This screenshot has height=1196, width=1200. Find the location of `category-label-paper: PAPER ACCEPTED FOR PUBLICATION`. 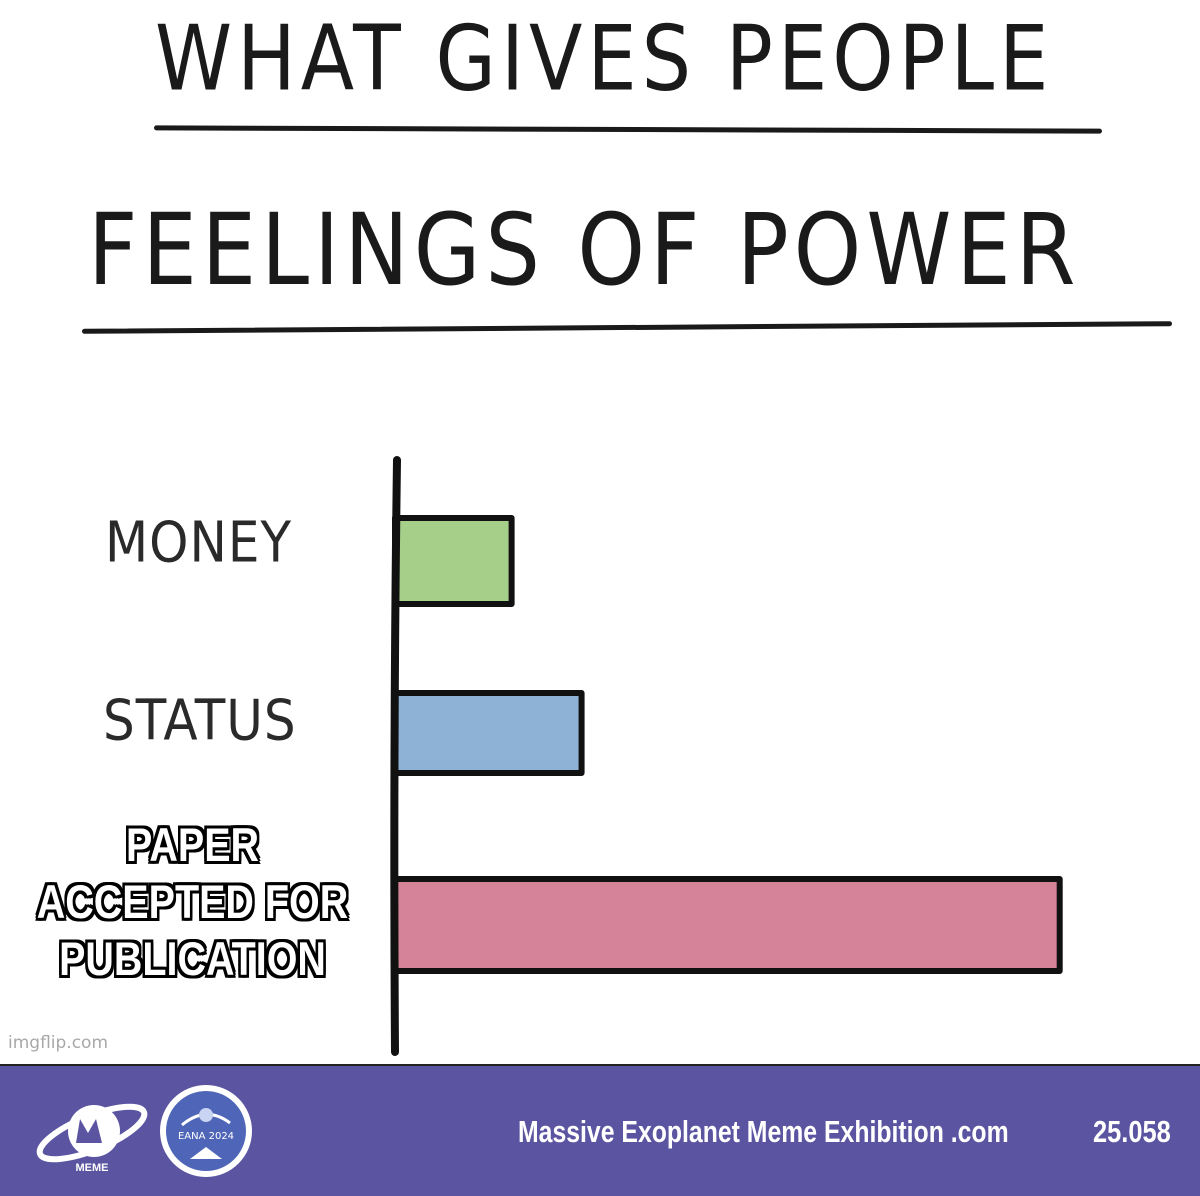

category-label-paper: PAPER ACCEPTED FOR PUBLICATION is located at coordinates (192, 901).